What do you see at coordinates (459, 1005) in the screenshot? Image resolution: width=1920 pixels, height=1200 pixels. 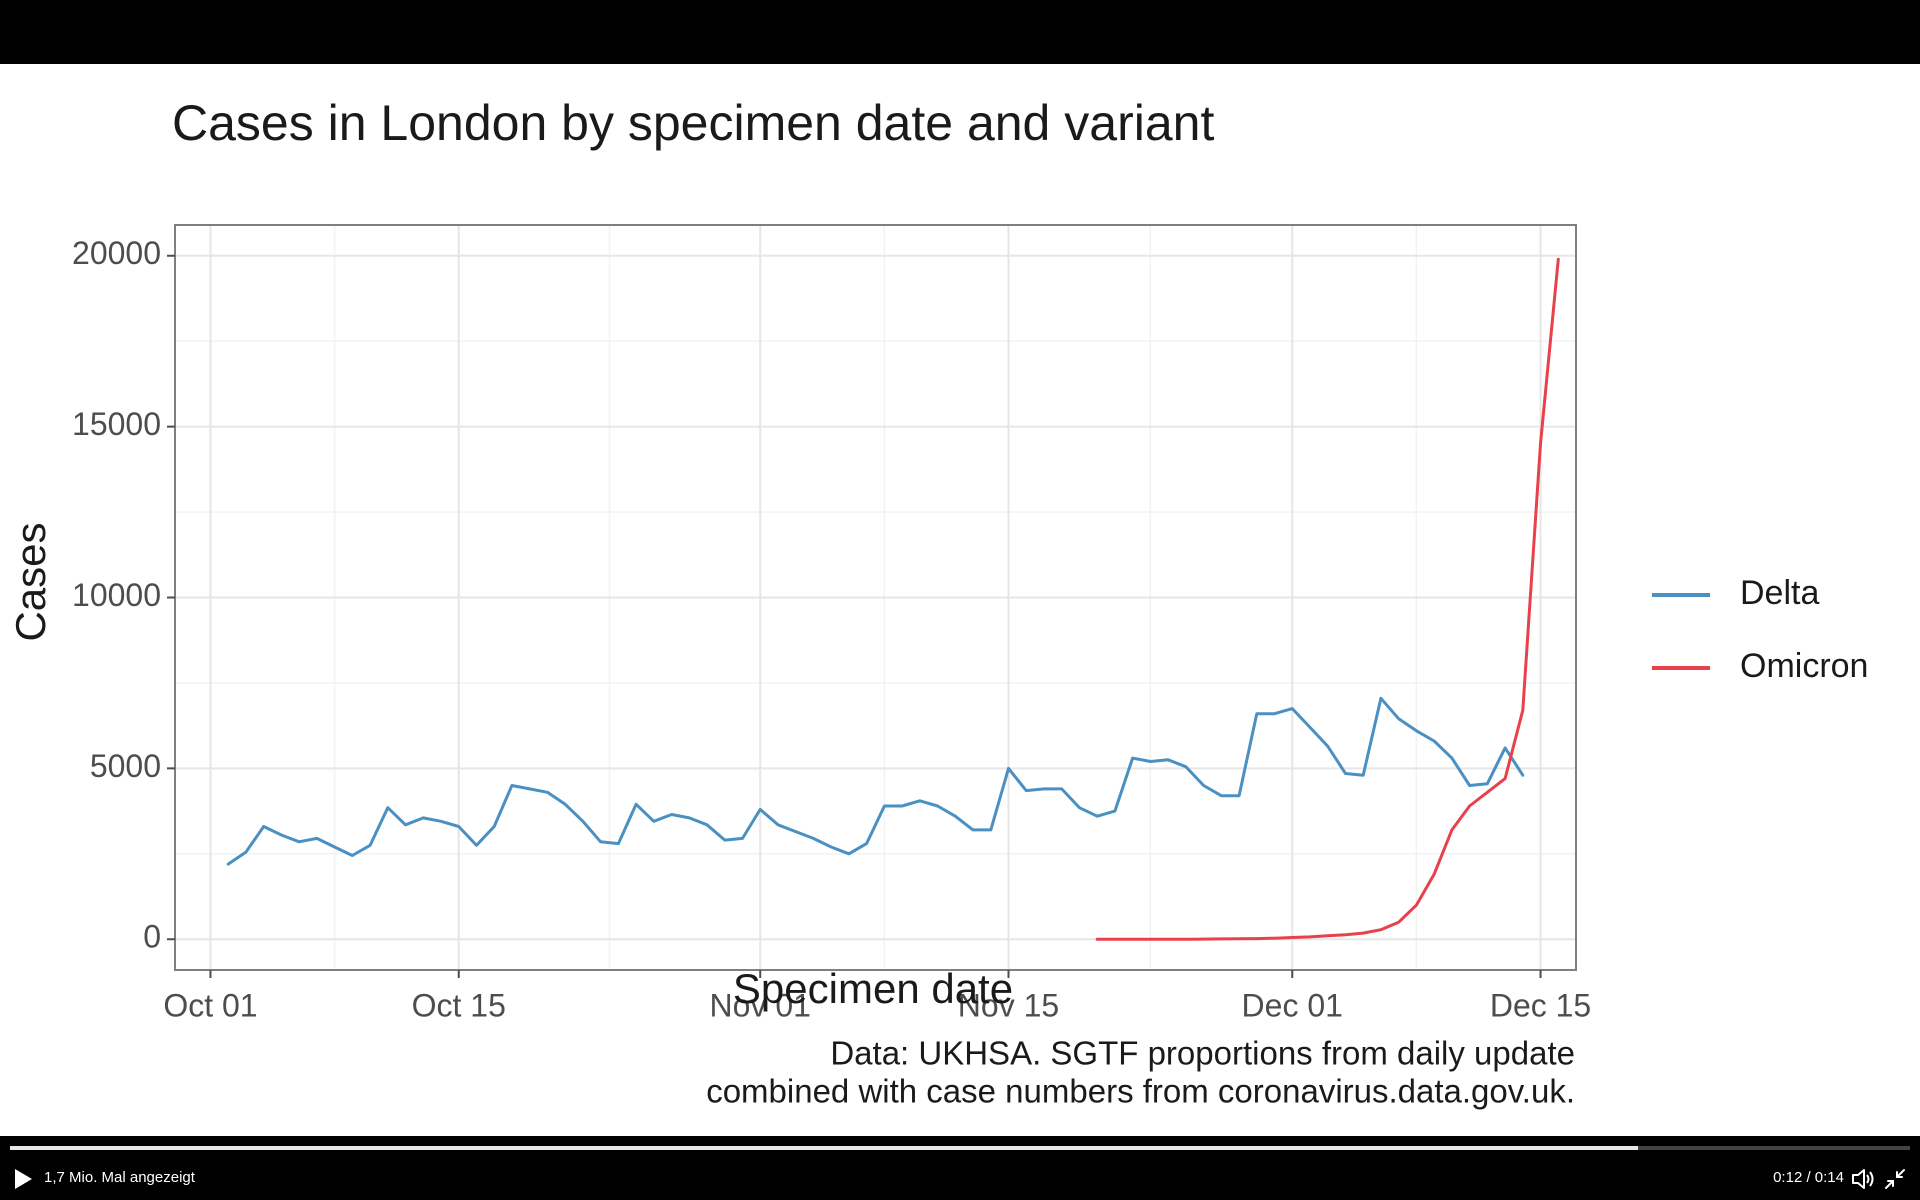 I see `x-tick-label: Oct 15` at bounding box center [459, 1005].